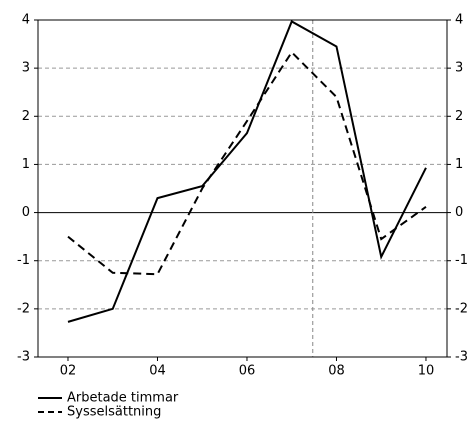  Describe the element at coordinates (68, 371) in the screenshot. I see `x-tick-label: 02` at that location.